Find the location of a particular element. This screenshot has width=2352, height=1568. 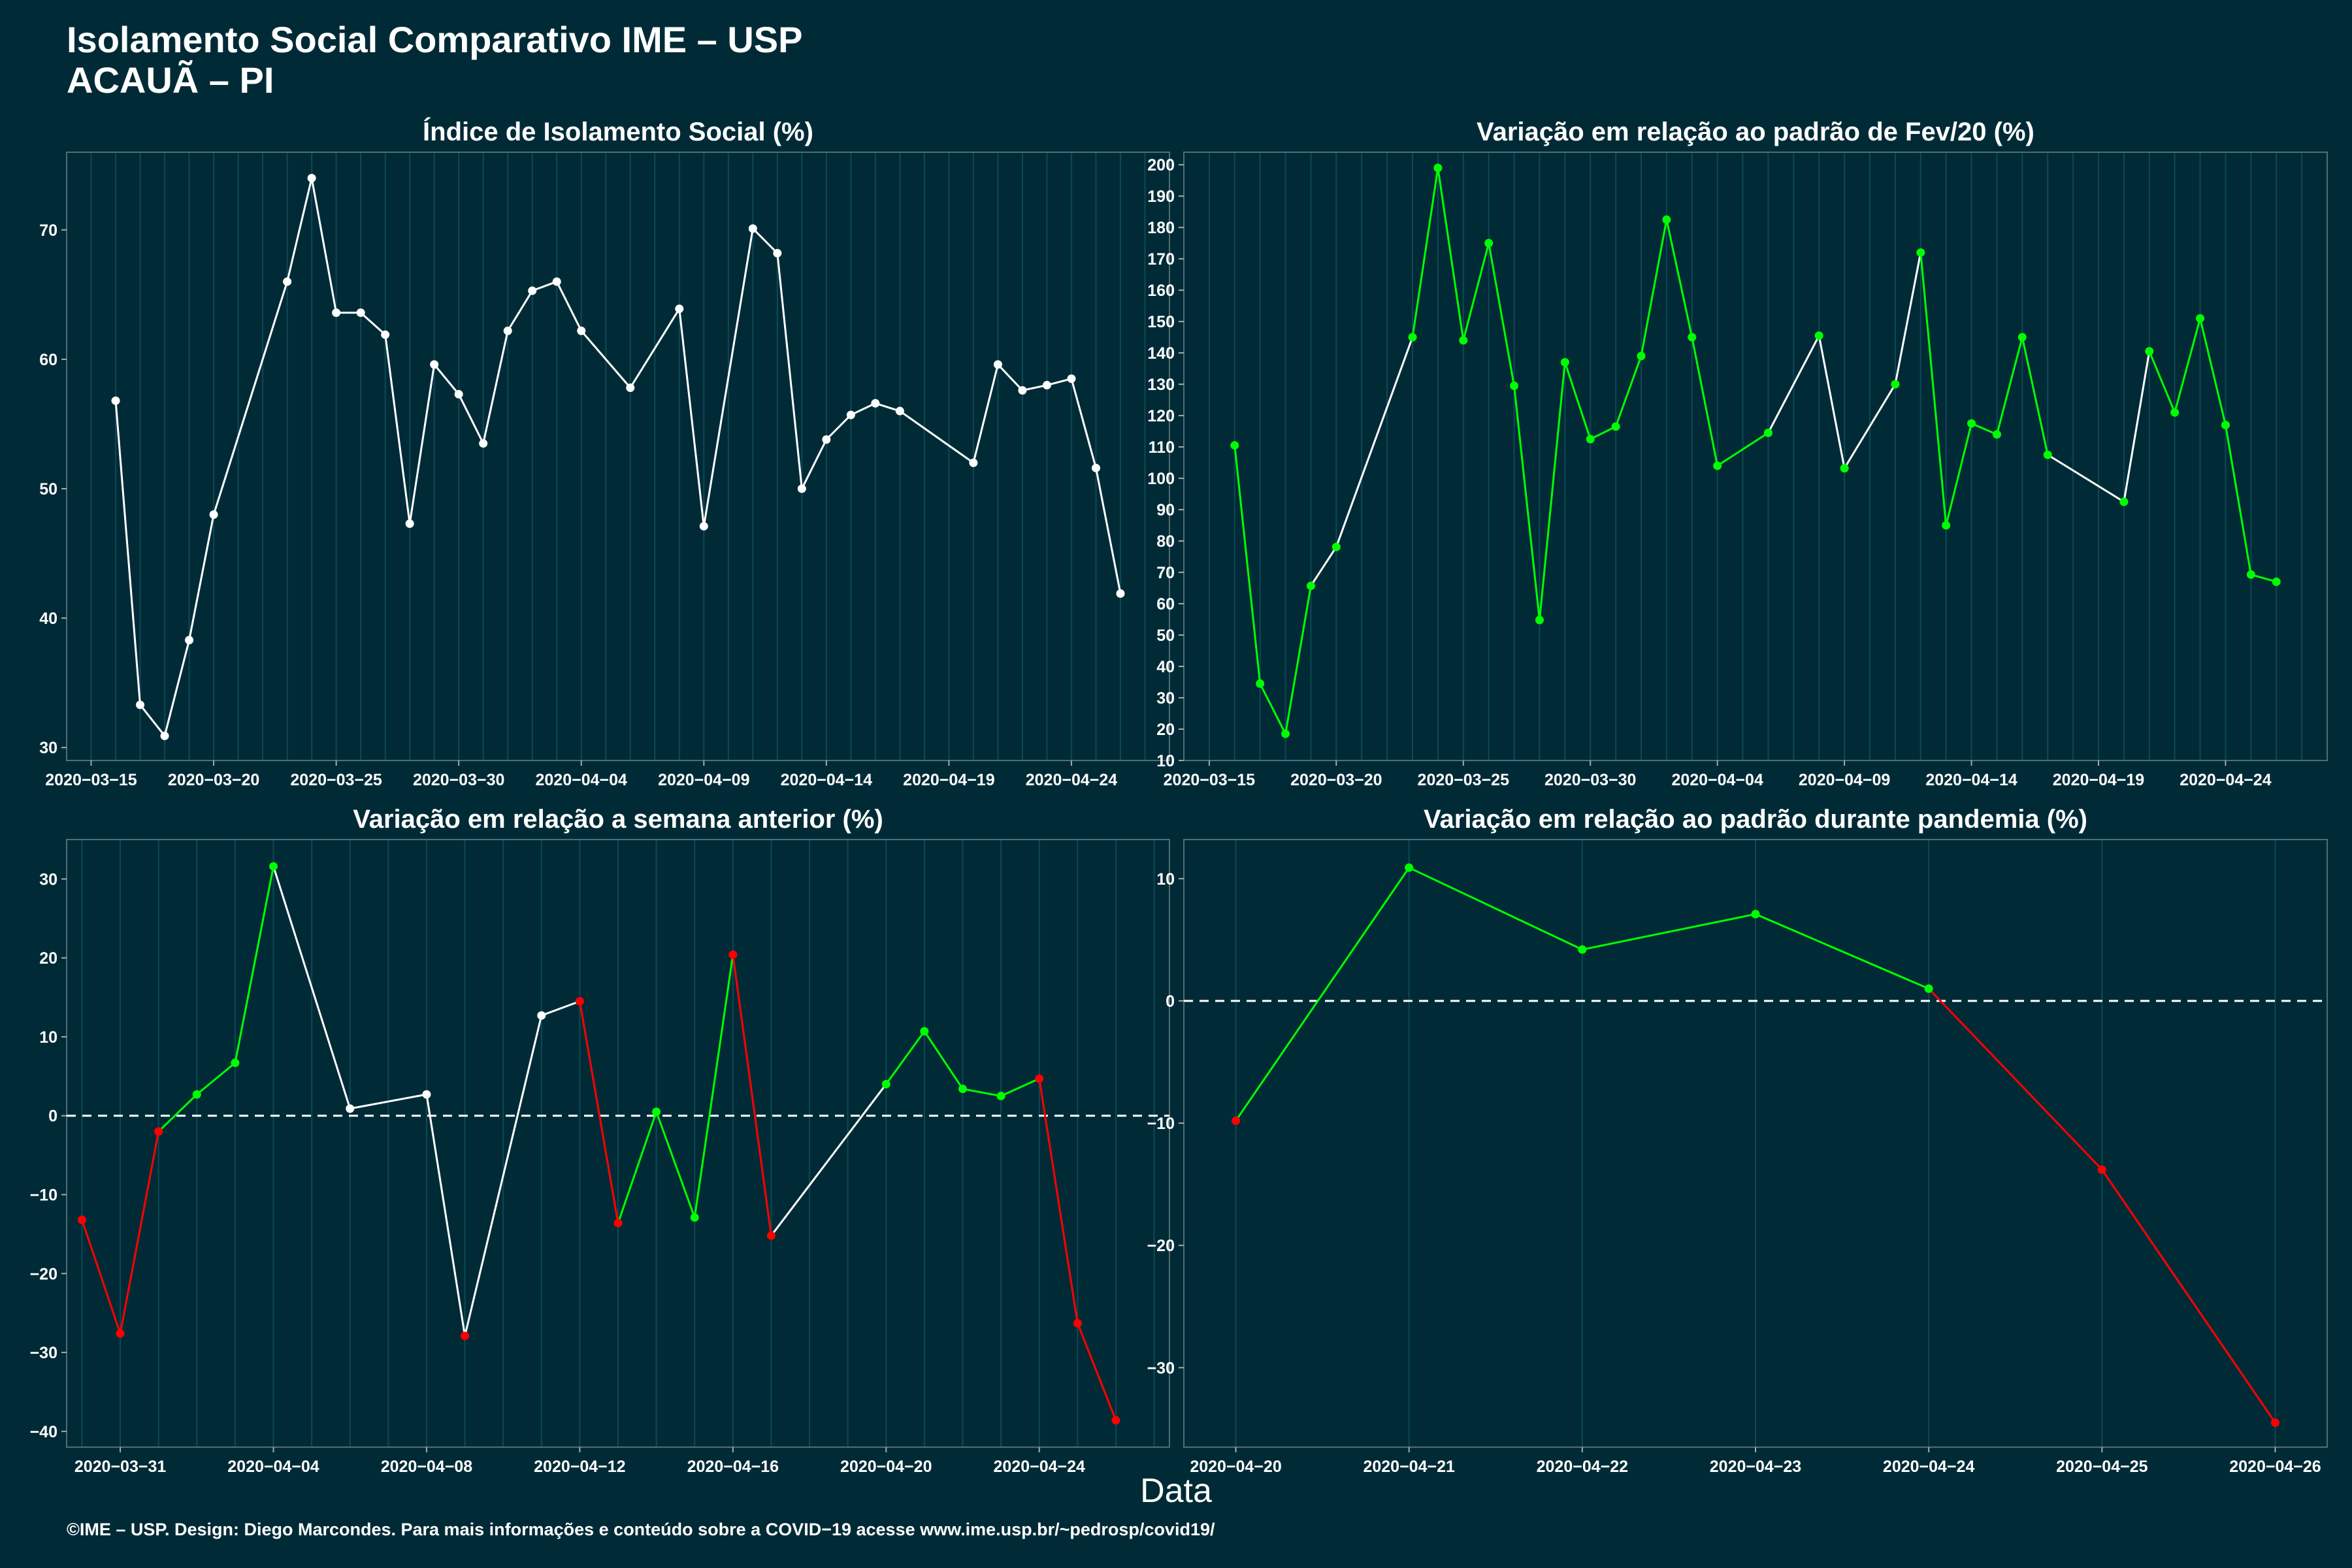

x-tick-label: 2020−04−16 is located at coordinates (733, 1467).